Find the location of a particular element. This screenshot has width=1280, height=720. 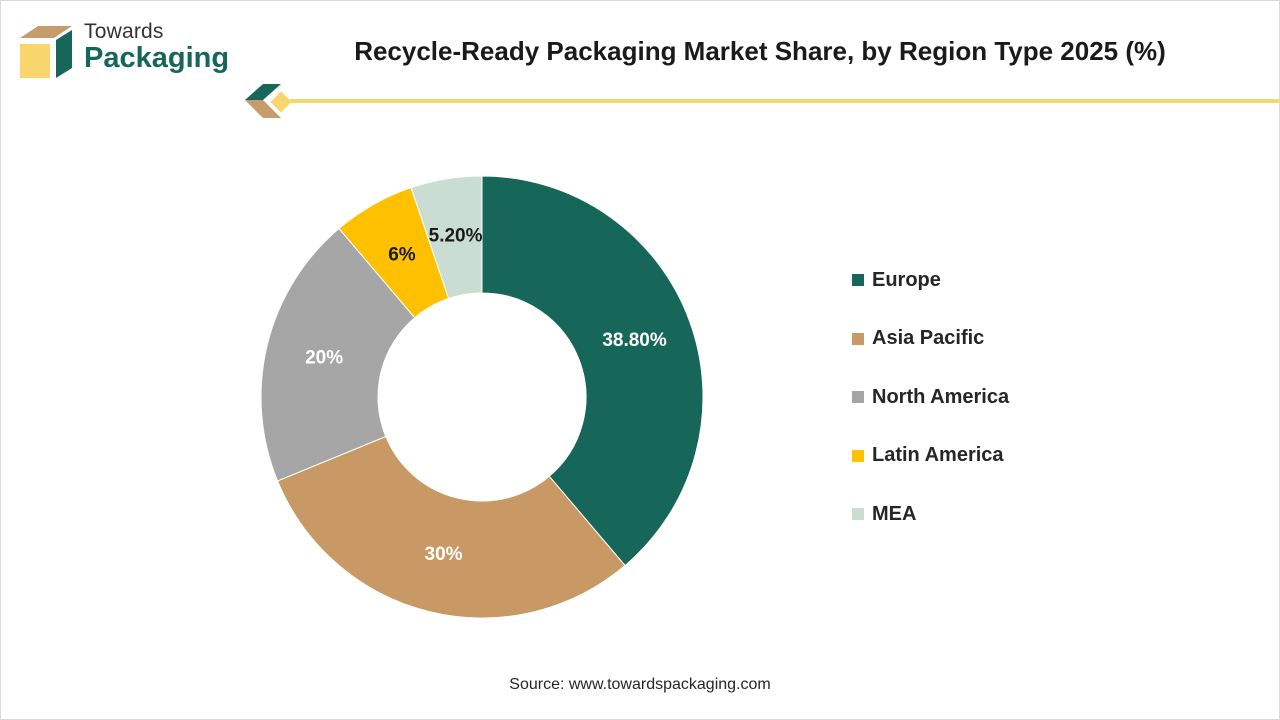

legend-label: North America is located at coordinates (941, 396).